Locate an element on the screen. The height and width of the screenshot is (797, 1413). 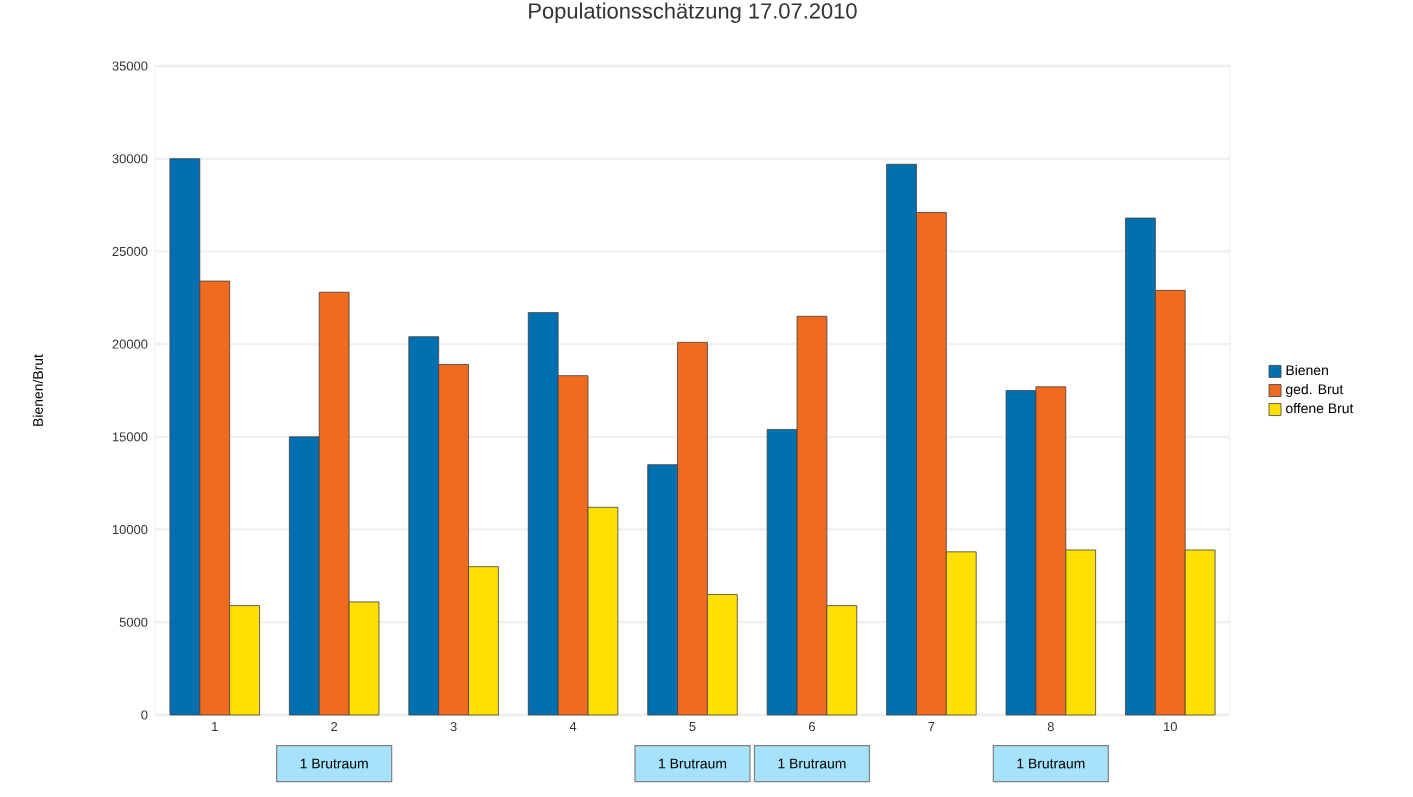
x-tick-label: 3 is located at coordinates (453, 727).